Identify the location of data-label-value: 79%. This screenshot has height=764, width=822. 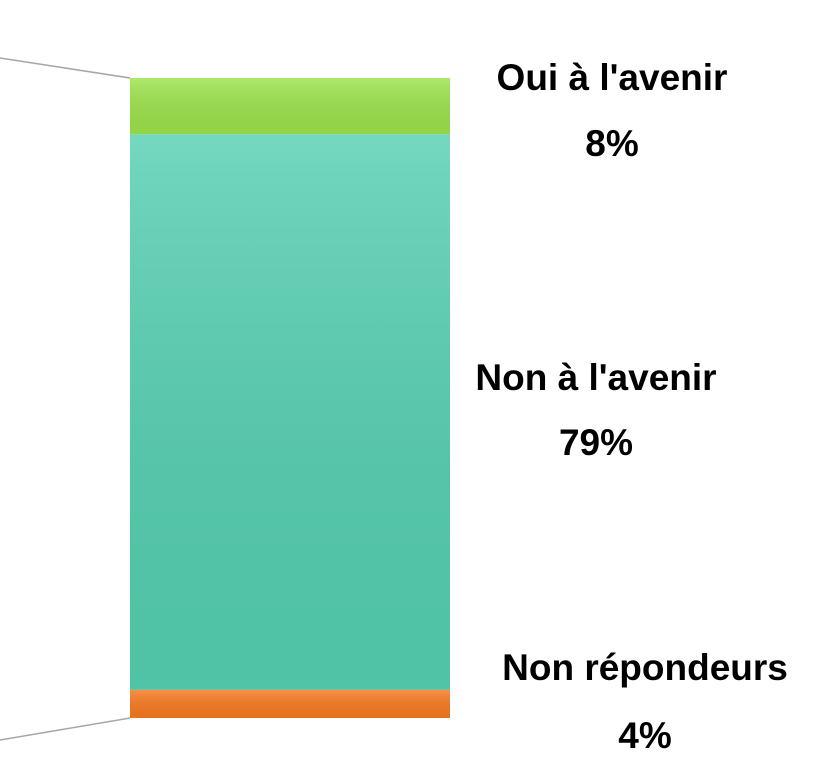
(596, 442).